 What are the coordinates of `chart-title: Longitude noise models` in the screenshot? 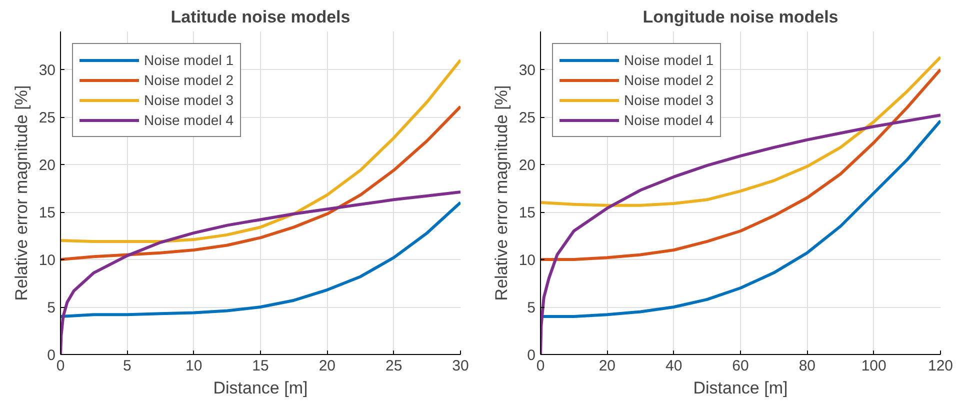 It's located at (740, 17).